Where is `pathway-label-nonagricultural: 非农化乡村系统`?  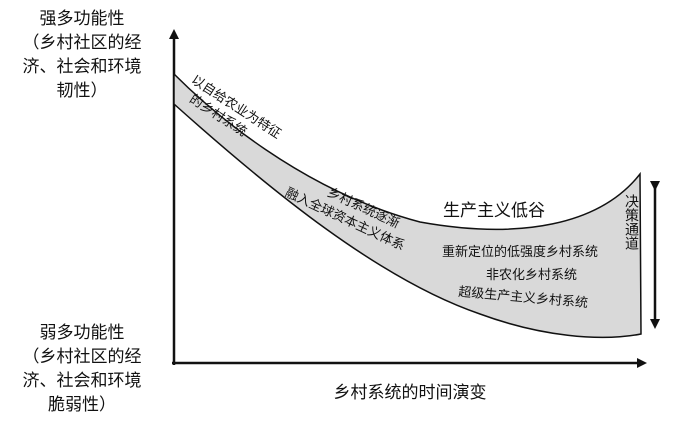 pathway-label-nonagricultural: 非农化乡村系统 is located at coordinates (531, 275).